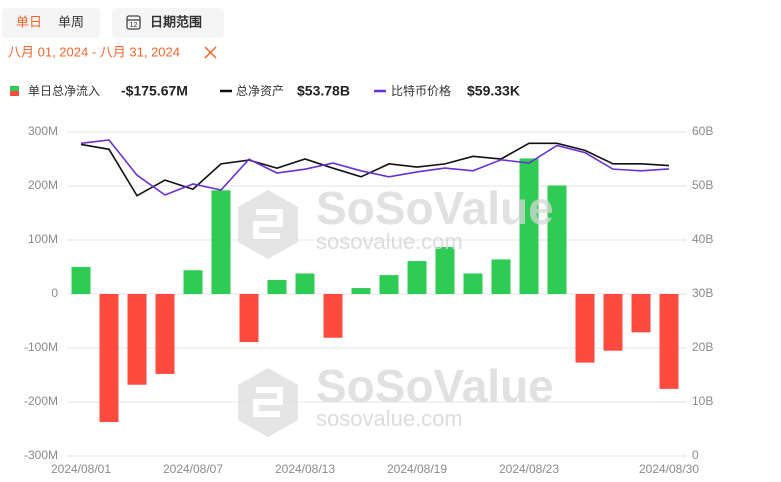  I want to click on y-tick-label: -300M, so click(41, 455).